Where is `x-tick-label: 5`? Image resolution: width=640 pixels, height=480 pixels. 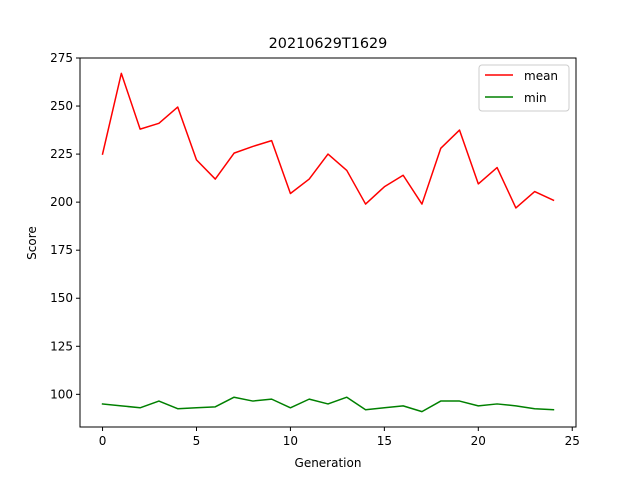 x-tick-label: 5 is located at coordinates (197, 441).